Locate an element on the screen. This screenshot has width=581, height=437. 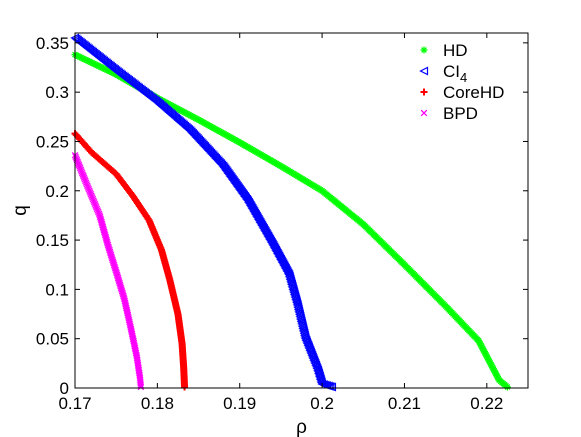
series-bpd is located at coordinates (108, 271).